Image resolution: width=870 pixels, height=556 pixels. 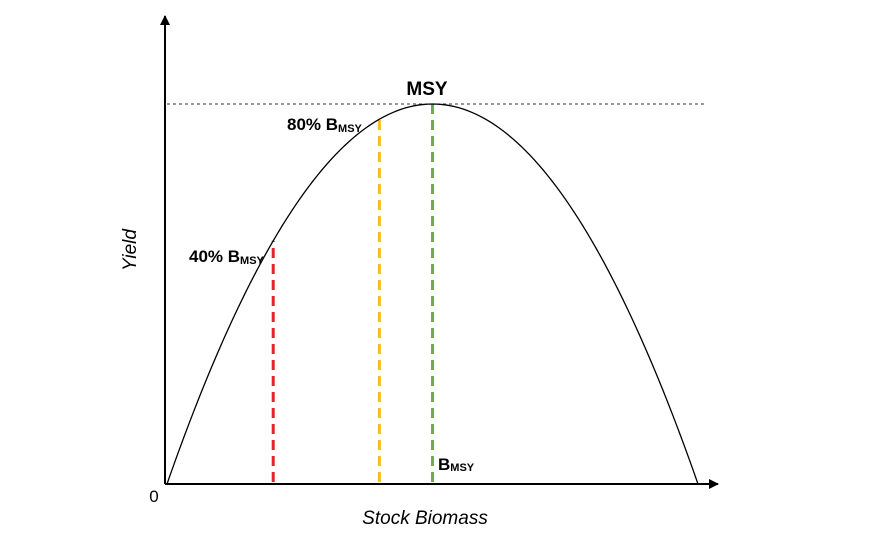 What do you see at coordinates (425, 518) in the screenshot?
I see `x-axis-title: Stock Biomass` at bounding box center [425, 518].